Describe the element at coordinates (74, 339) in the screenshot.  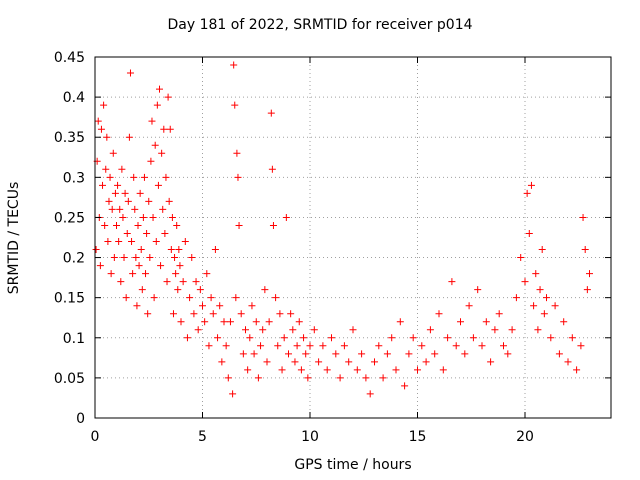
I see `y-tick-label: 0.1` at that location.